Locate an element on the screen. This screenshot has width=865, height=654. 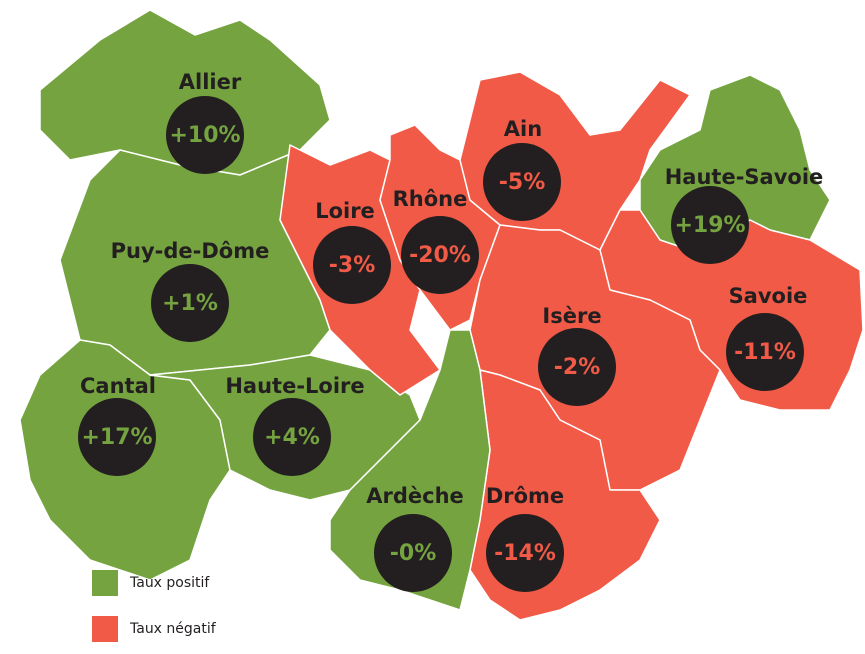
region-name: Ain is located at coordinates (523, 129).